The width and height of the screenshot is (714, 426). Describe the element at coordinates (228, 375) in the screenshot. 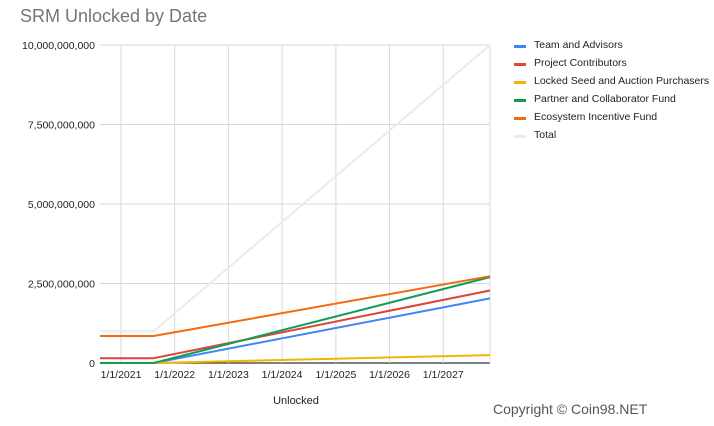

I see `x-tick-label: 1/1/2023` at that location.